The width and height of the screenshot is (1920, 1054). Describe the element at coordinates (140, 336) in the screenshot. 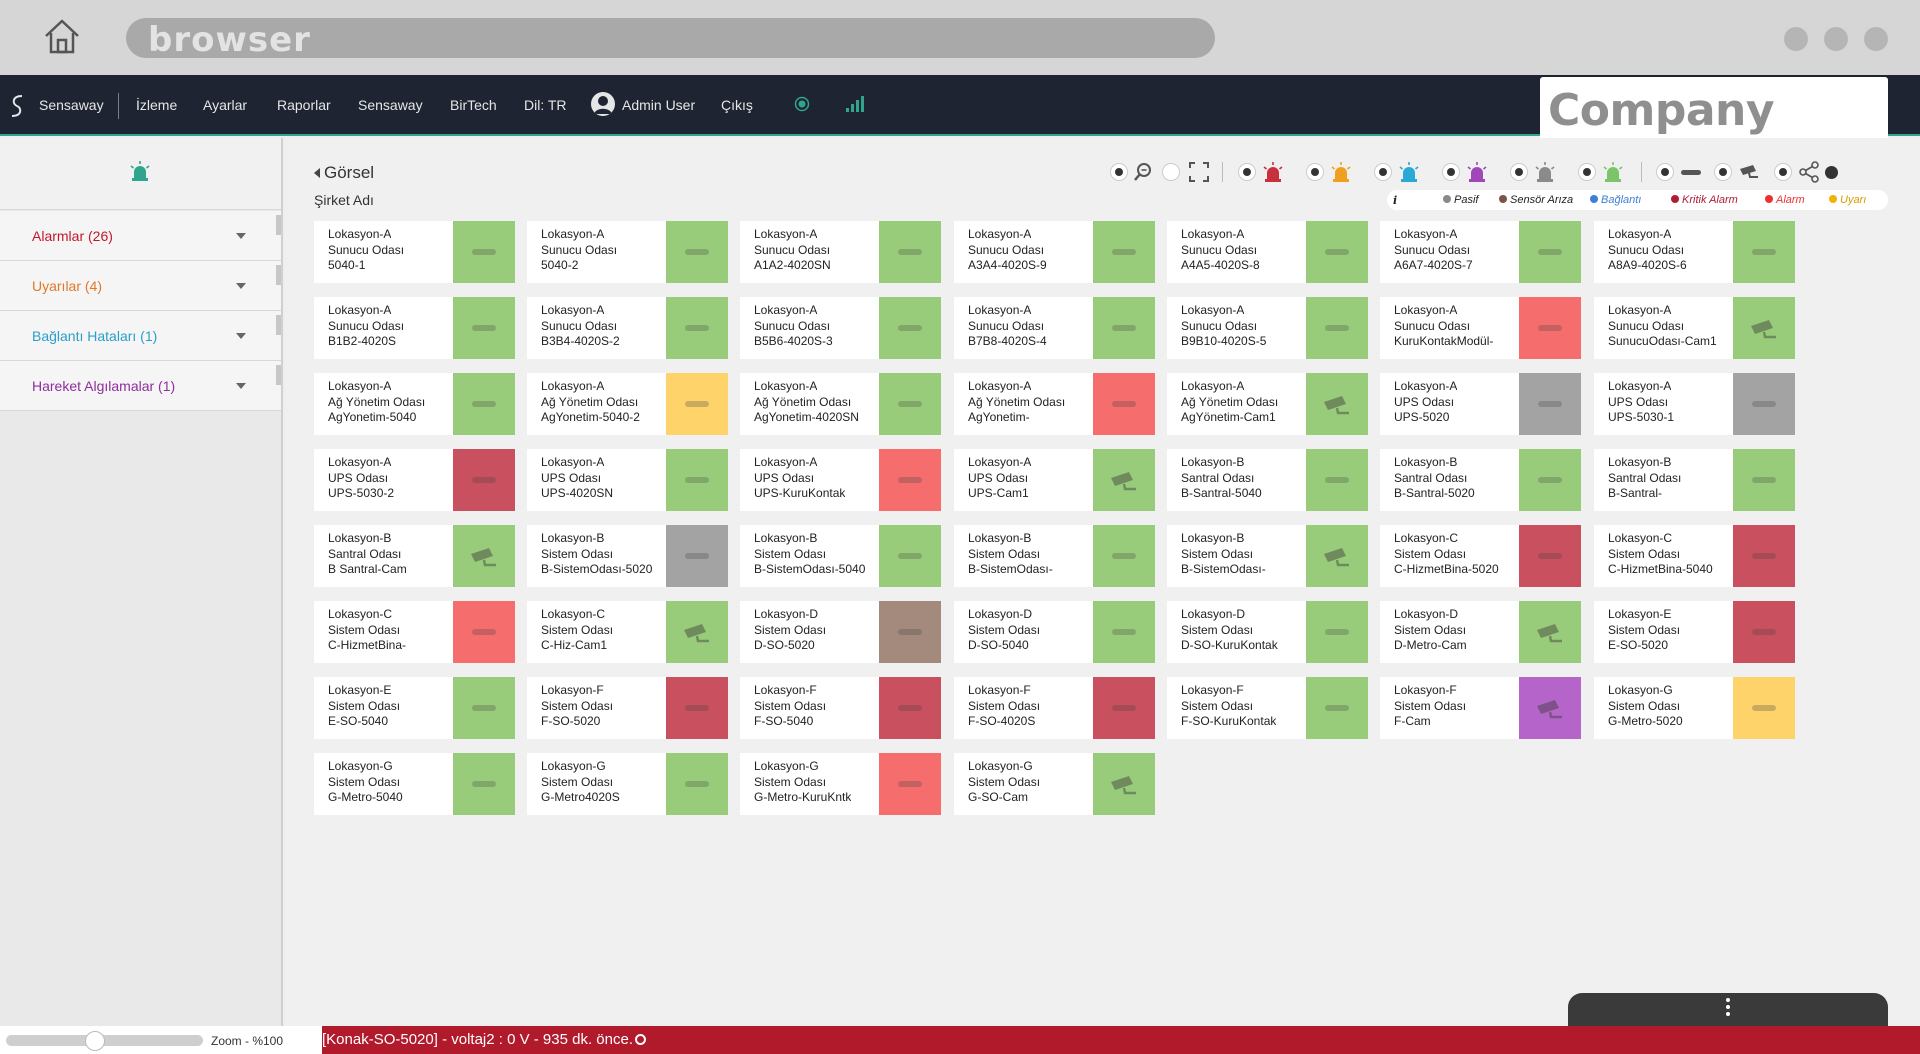

I see `sidebar-group-connection-errors: Bağlantı Hataları (1)` at that location.